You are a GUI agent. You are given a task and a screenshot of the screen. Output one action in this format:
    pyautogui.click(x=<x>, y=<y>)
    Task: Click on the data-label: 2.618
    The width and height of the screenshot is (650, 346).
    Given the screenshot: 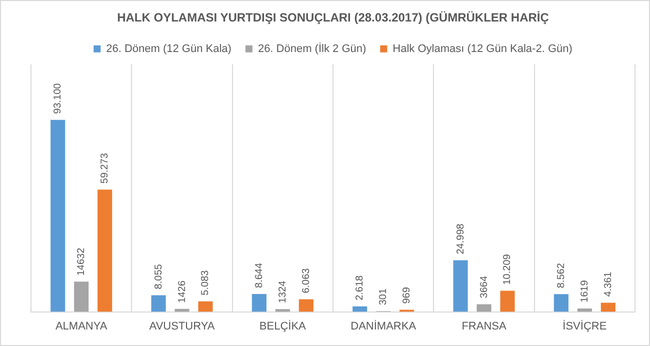 What is the action you would take?
    pyautogui.click(x=360, y=287)
    